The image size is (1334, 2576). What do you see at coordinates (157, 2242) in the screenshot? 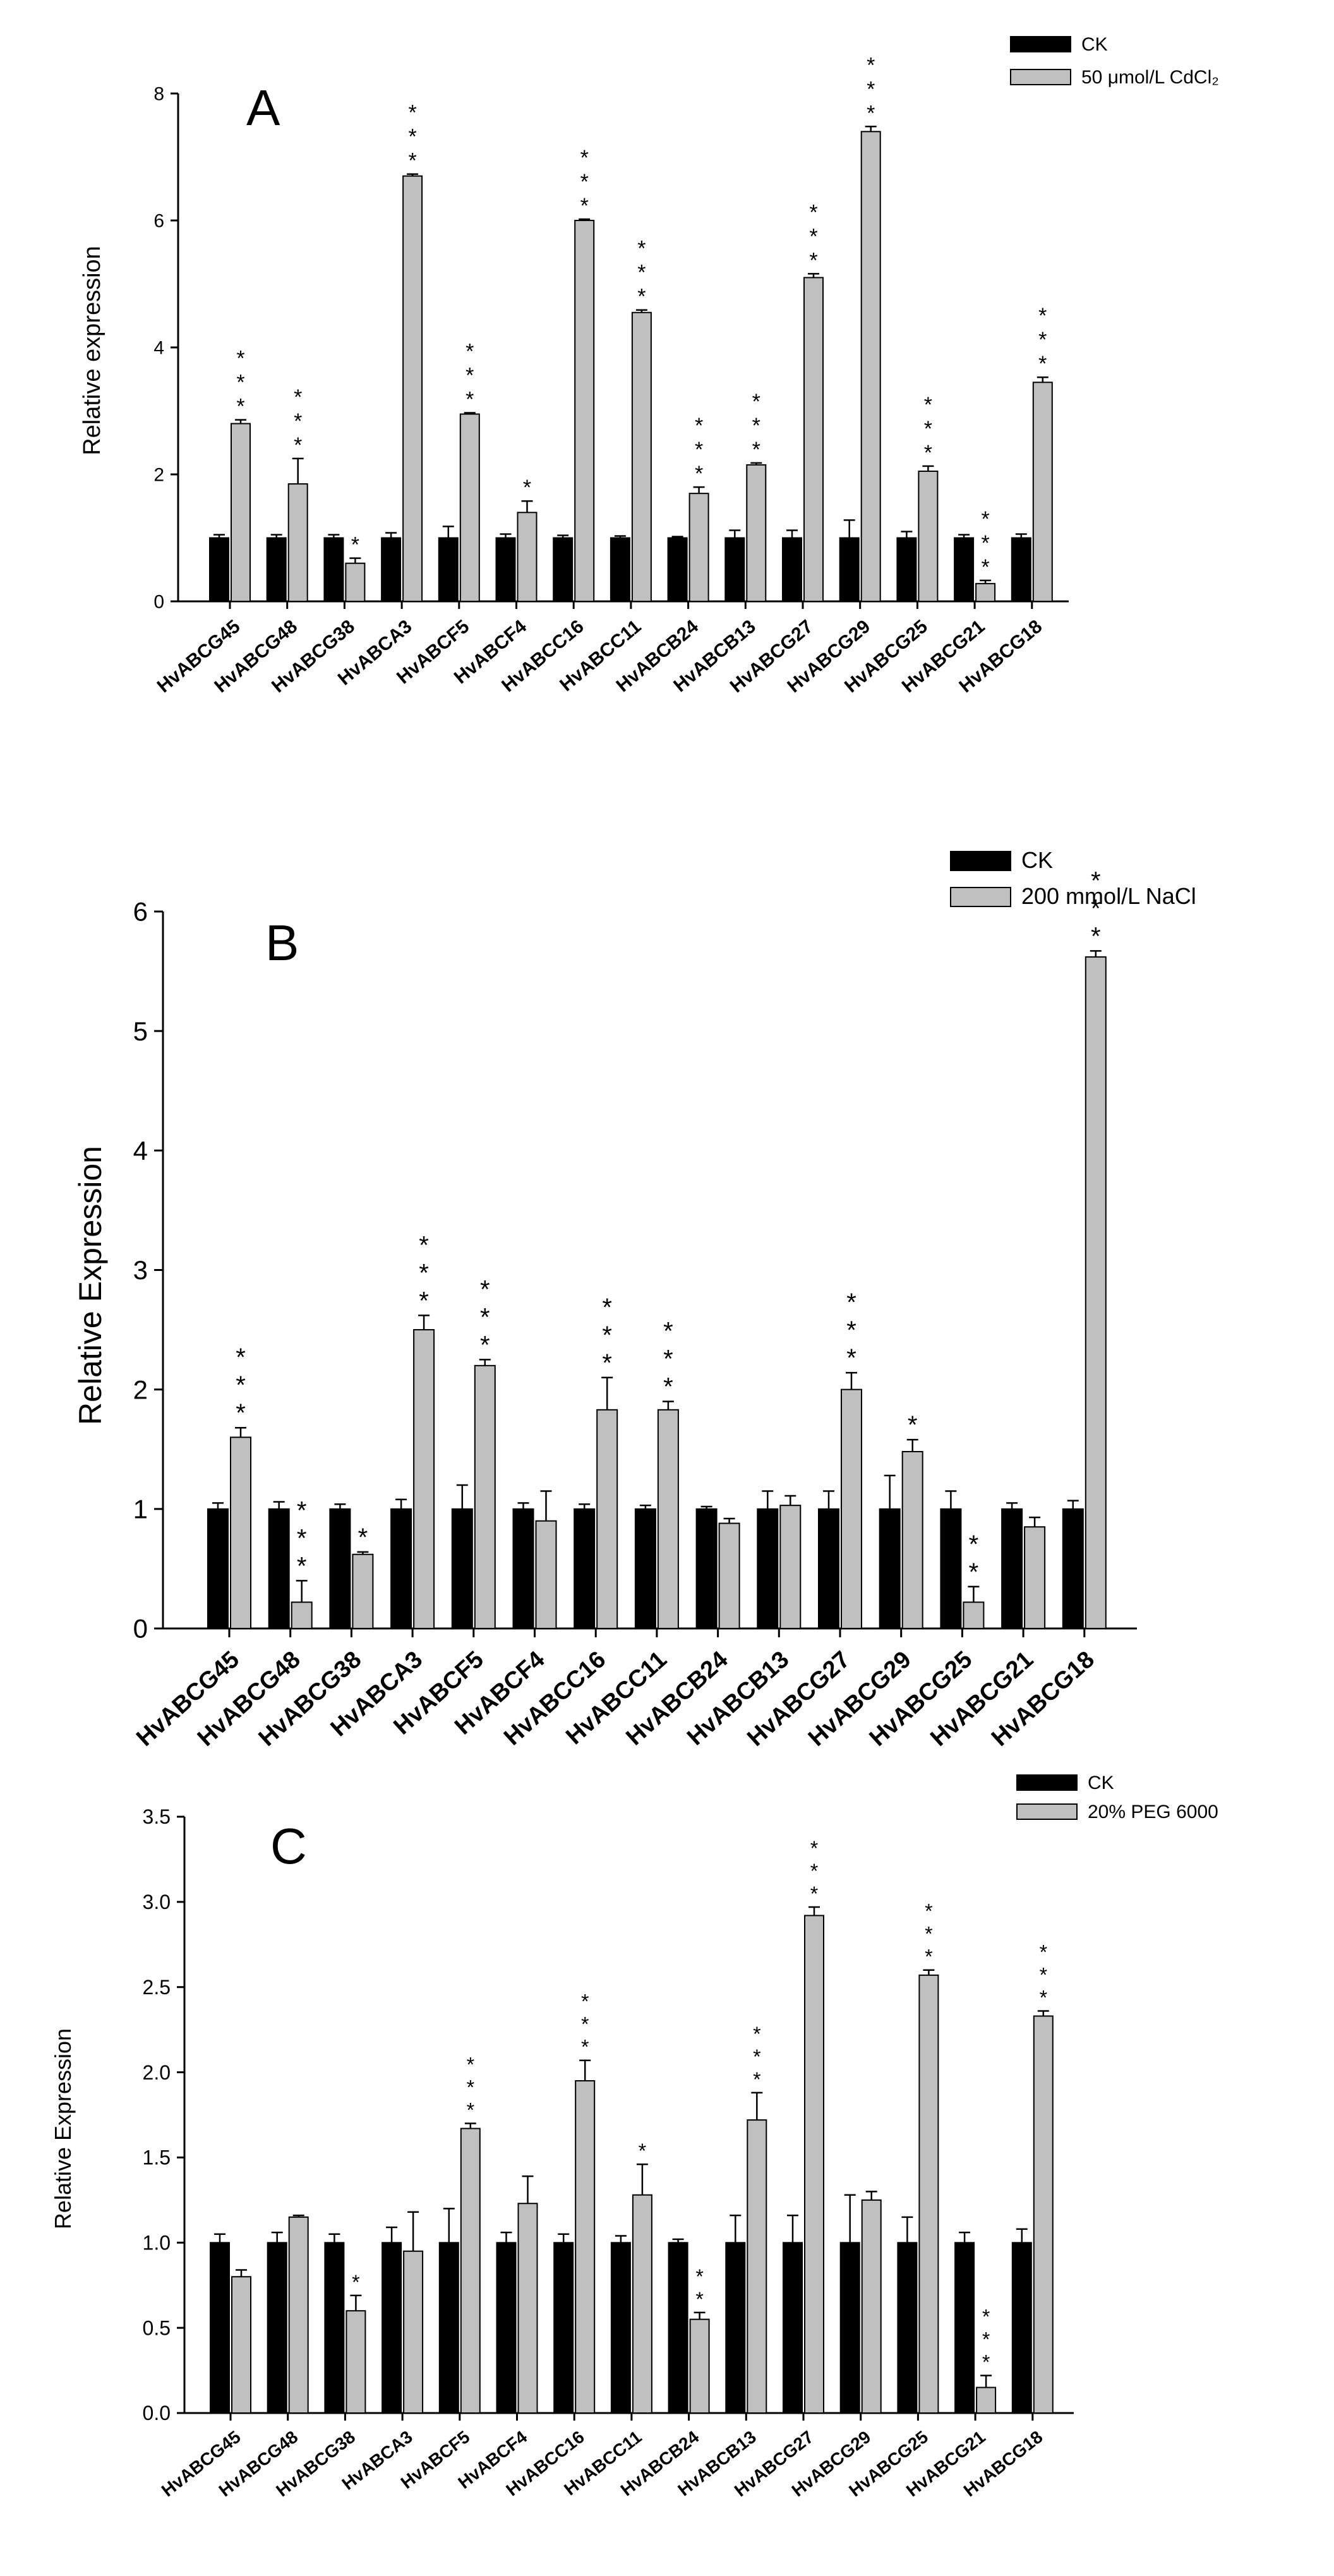
I see `y-tick-label: 1.0` at bounding box center [157, 2242].